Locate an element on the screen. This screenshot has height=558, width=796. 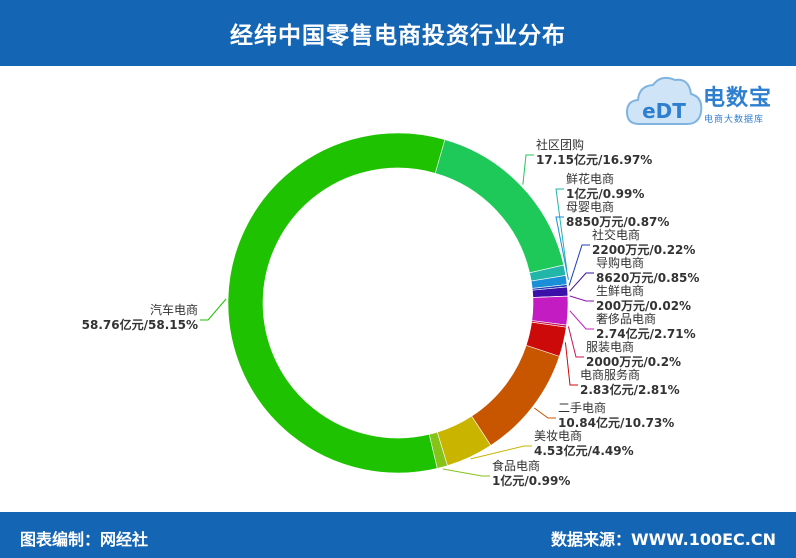
slice-value-label-9: 2.83亿元/2.81% is located at coordinates (630, 389).